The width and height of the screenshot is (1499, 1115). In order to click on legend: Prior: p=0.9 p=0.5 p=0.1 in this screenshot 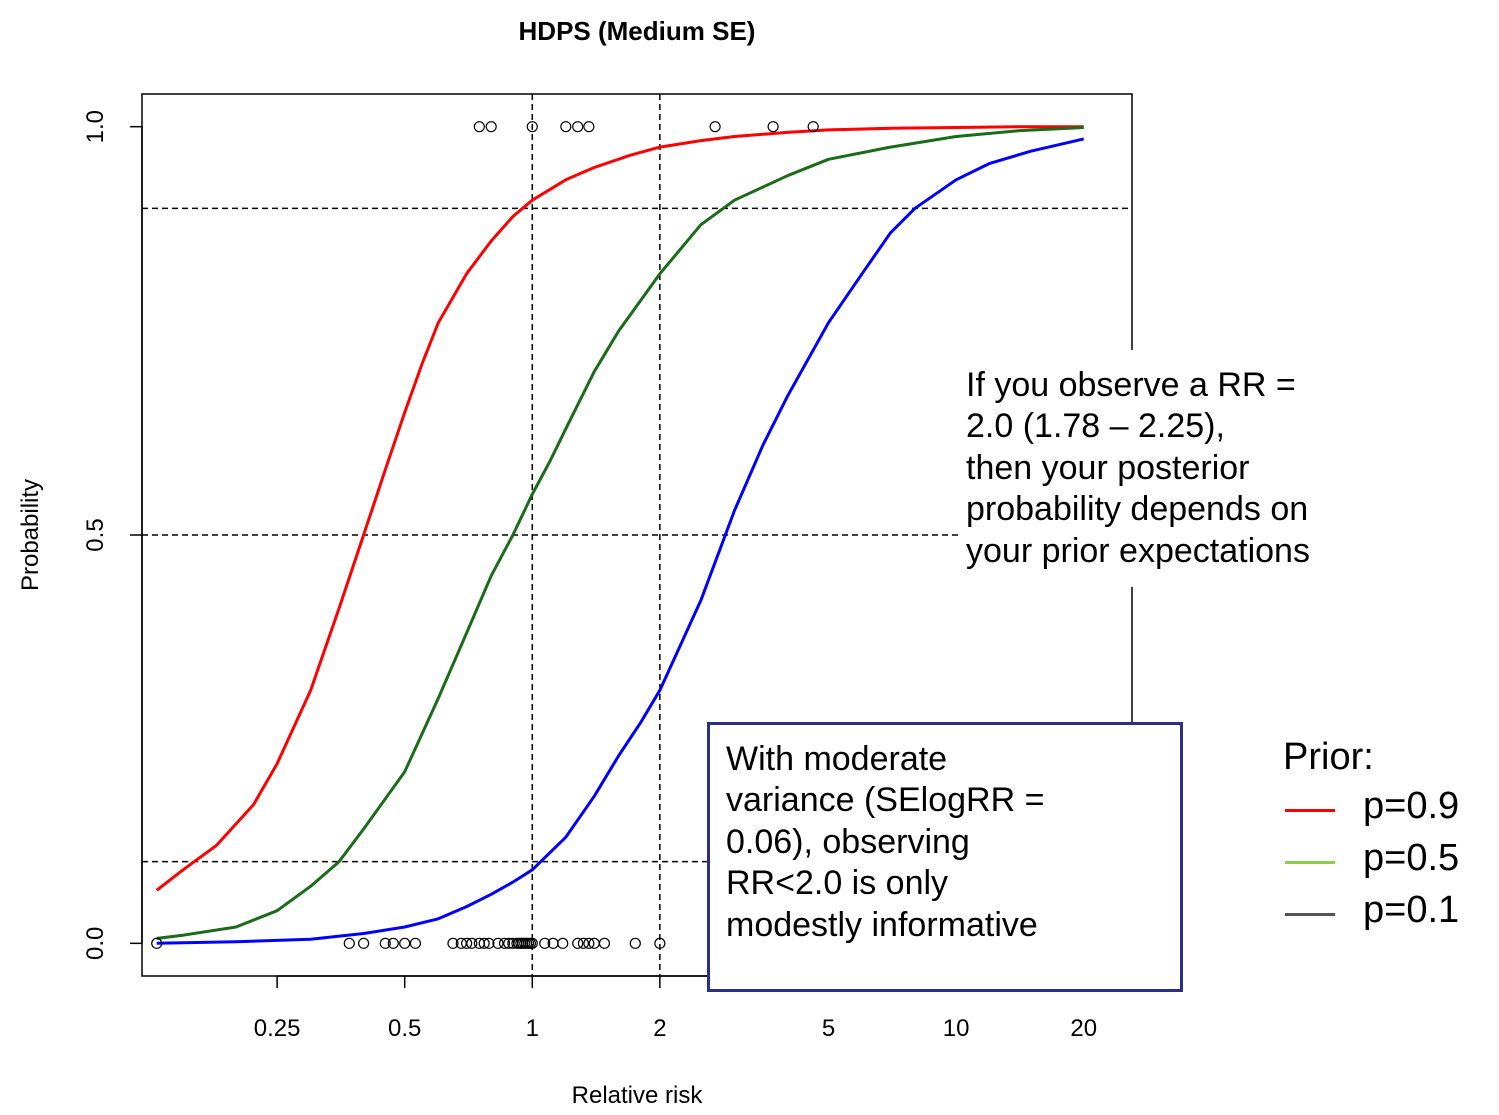, I will do `click(1371, 837)`.